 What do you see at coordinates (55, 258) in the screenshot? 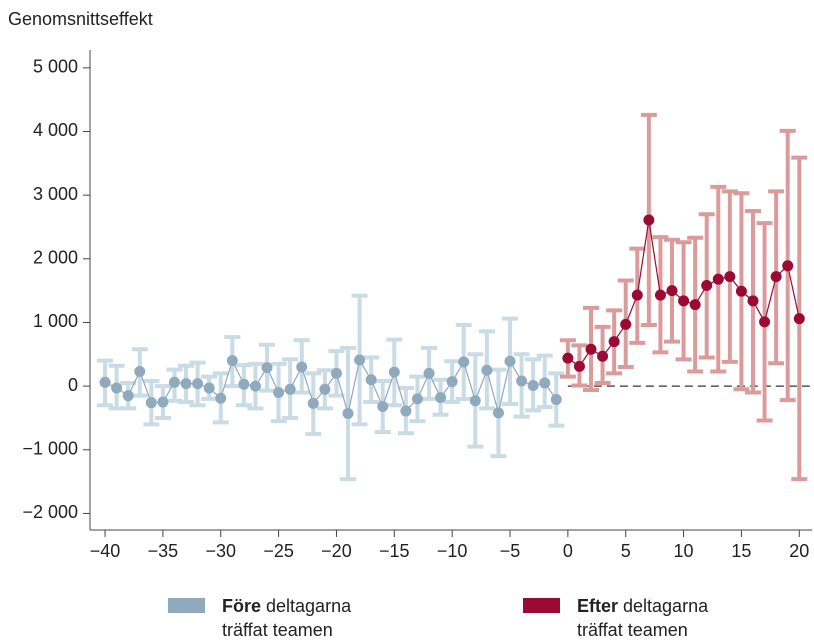
I see `y-tick-label: 2 000` at bounding box center [55, 258].